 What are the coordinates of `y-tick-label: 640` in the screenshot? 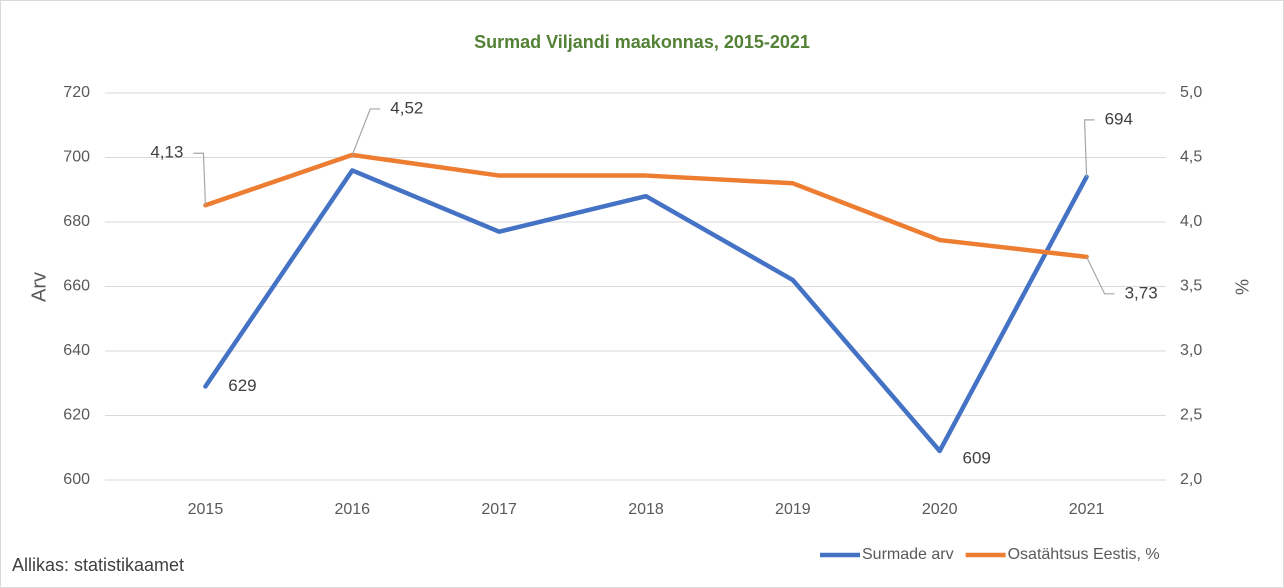 It's located at (76, 350).